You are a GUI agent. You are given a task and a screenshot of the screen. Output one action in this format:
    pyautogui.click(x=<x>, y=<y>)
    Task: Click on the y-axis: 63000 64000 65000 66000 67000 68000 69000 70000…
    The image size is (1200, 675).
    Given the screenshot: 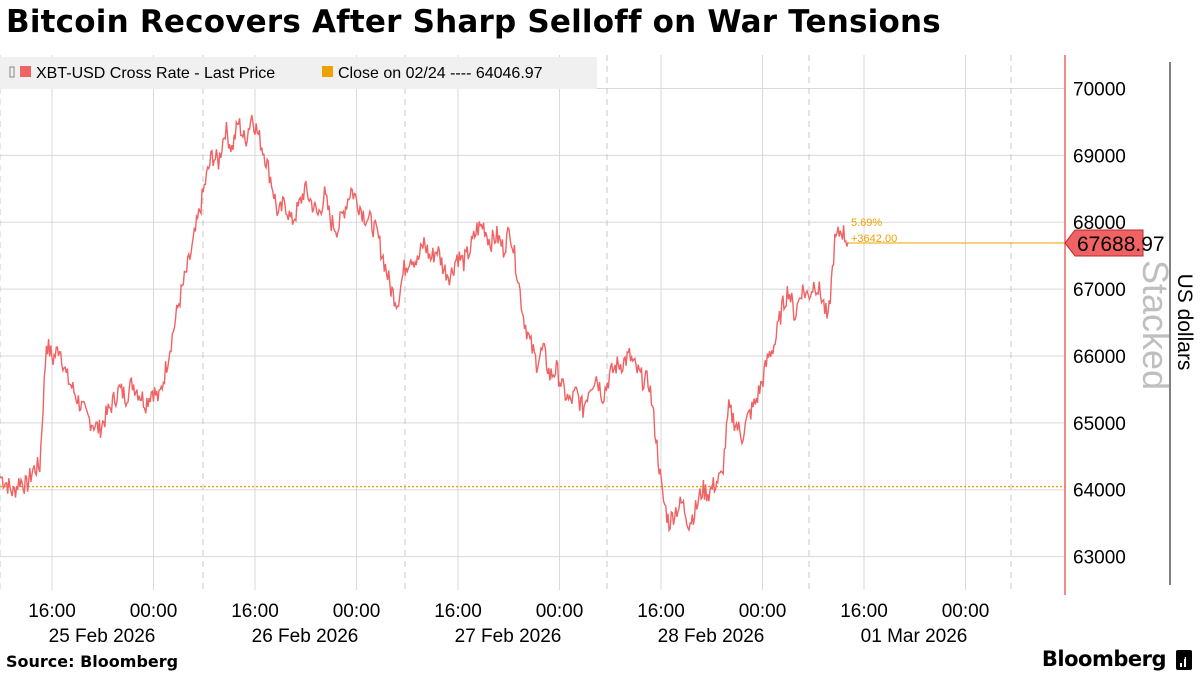 What is the action you would take?
    pyautogui.click(x=1130, y=325)
    